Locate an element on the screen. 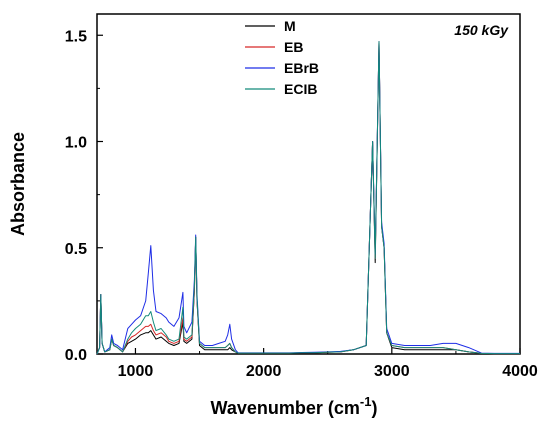  annotation-text: 150 kGy is located at coordinates (481, 30).